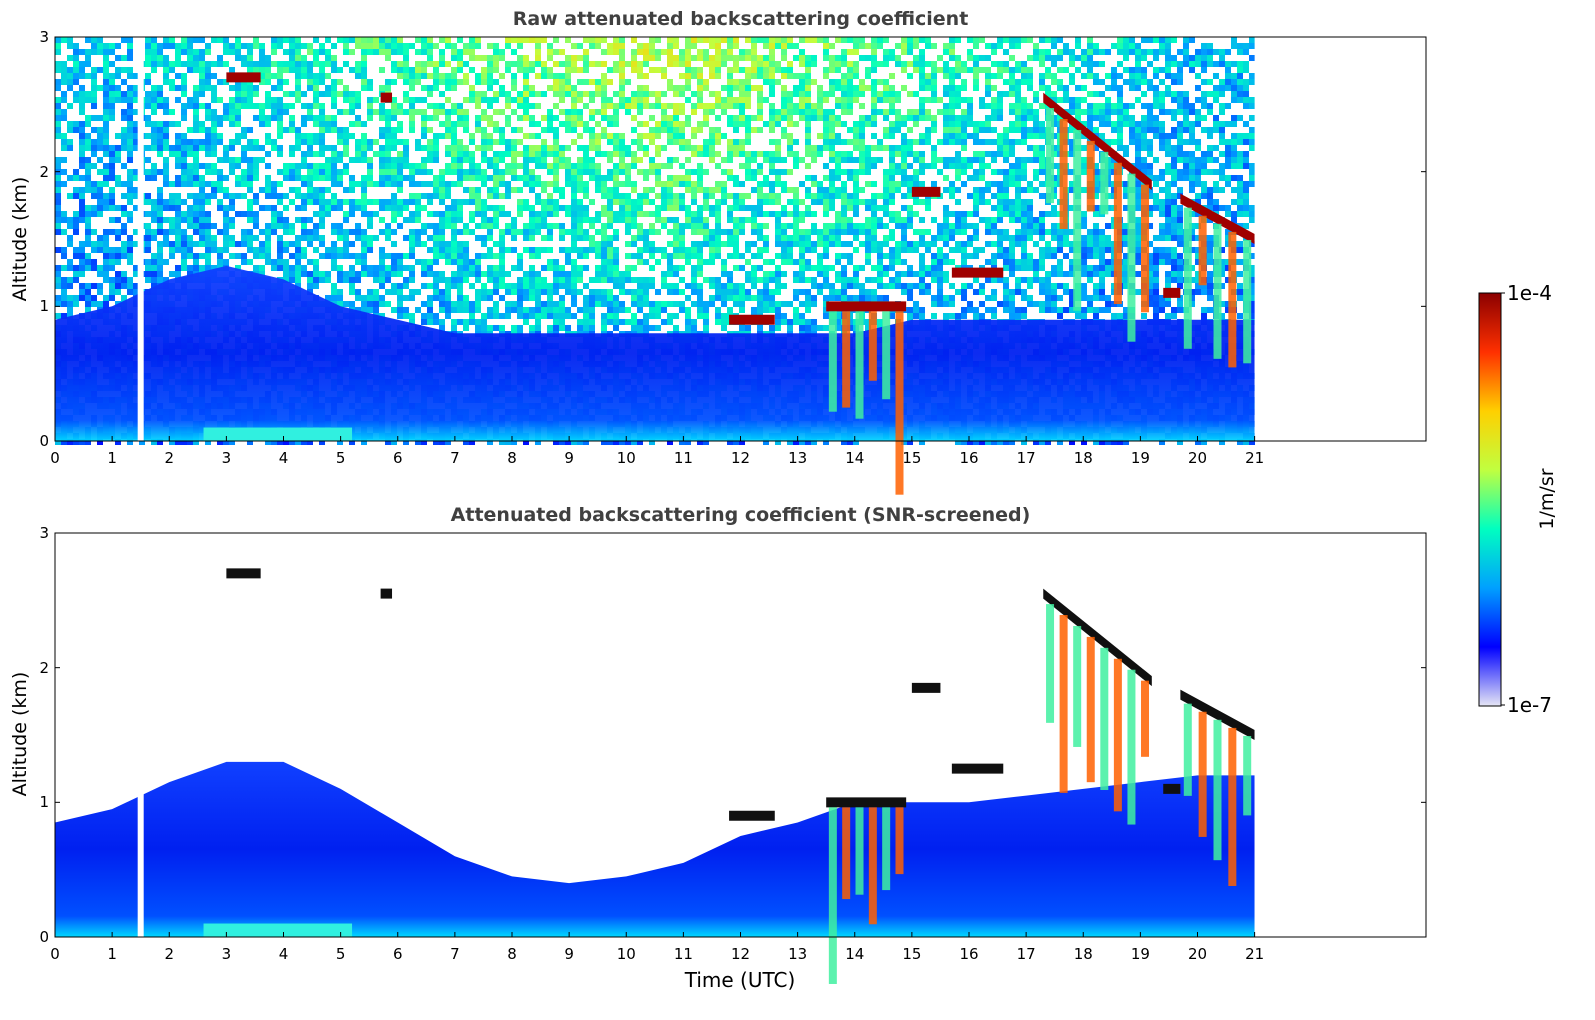 This screenshot has height=1020, width=1595. I want to click on panel2-xtick-label: 17, so click(1026, 954).